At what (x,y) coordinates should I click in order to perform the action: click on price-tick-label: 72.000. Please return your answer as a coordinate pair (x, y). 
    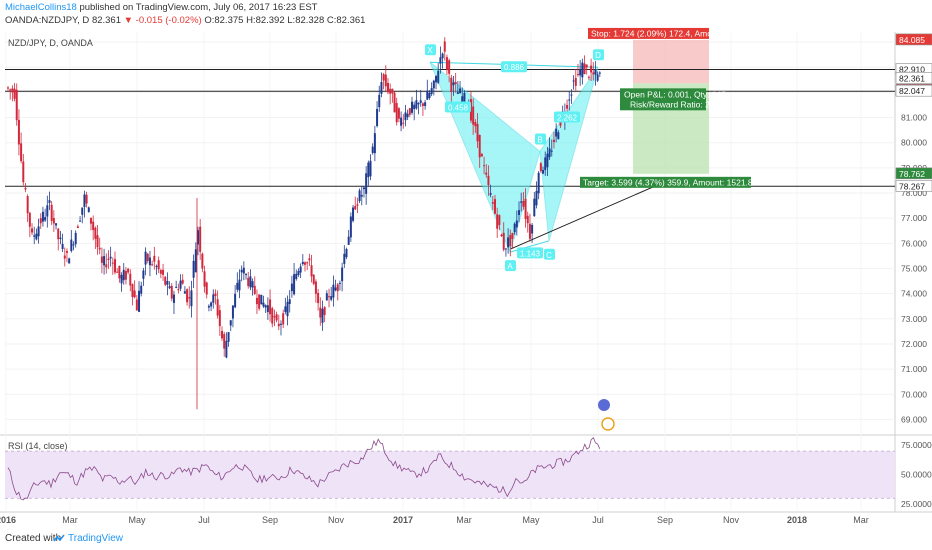
    Looking at the image, I should click on (914, 344).